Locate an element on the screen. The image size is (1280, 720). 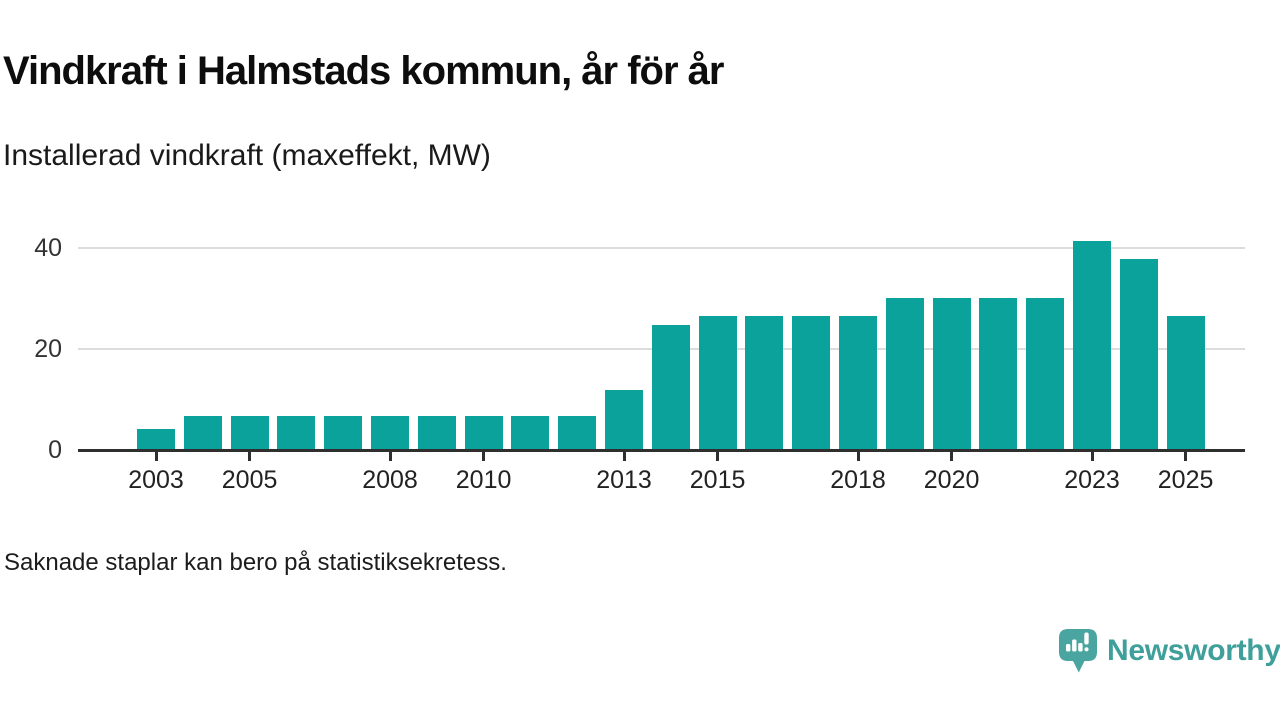
x-tick-2013 is located at coordinates (624, 456).